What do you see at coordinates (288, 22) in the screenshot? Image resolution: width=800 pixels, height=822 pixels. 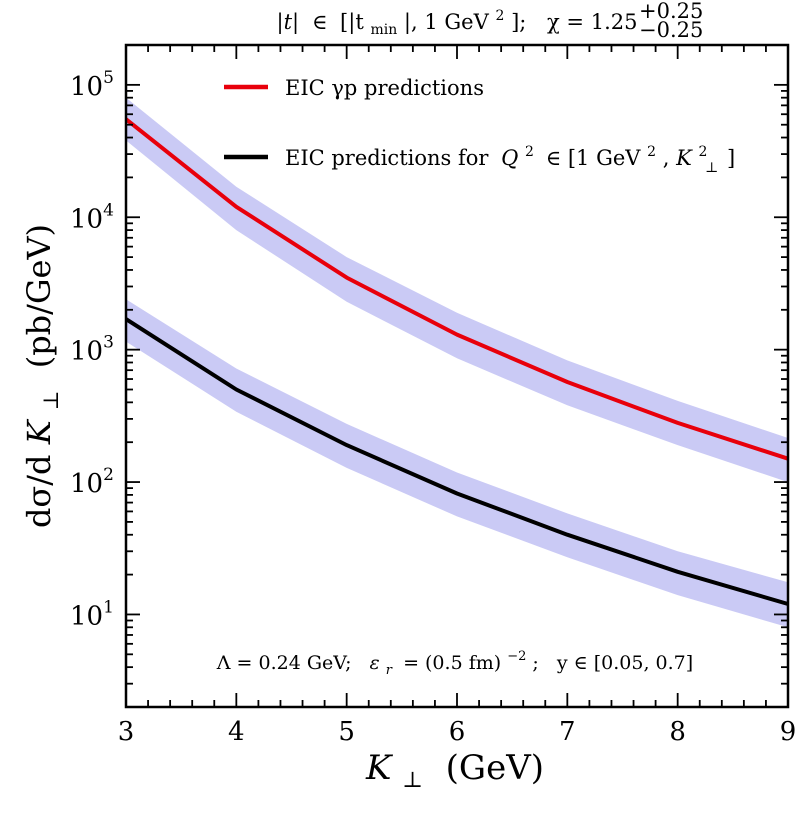 I see `title-t-abs: |t|` at bounding box center [288, 22].